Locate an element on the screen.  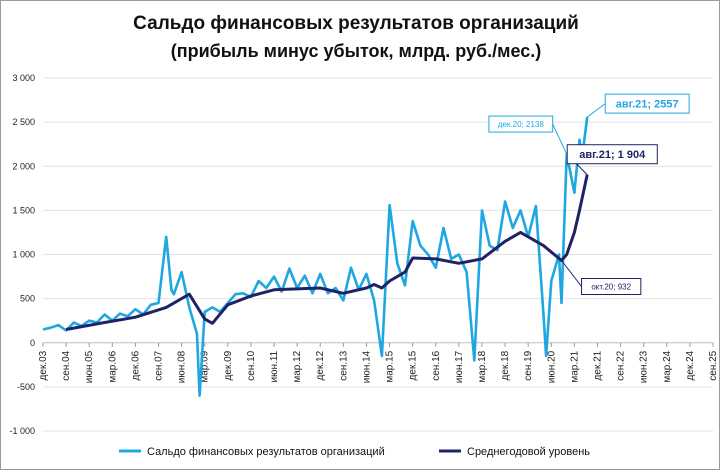
x-tick-label: сен.13 is located at coordinates (343, 365).